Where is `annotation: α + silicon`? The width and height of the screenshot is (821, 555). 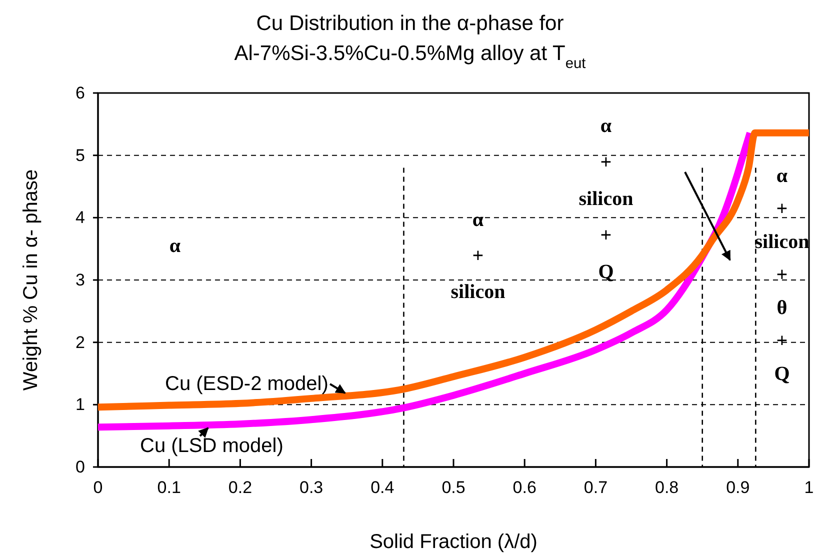 annotation: α + silicon is located at coordinates (478, 256).